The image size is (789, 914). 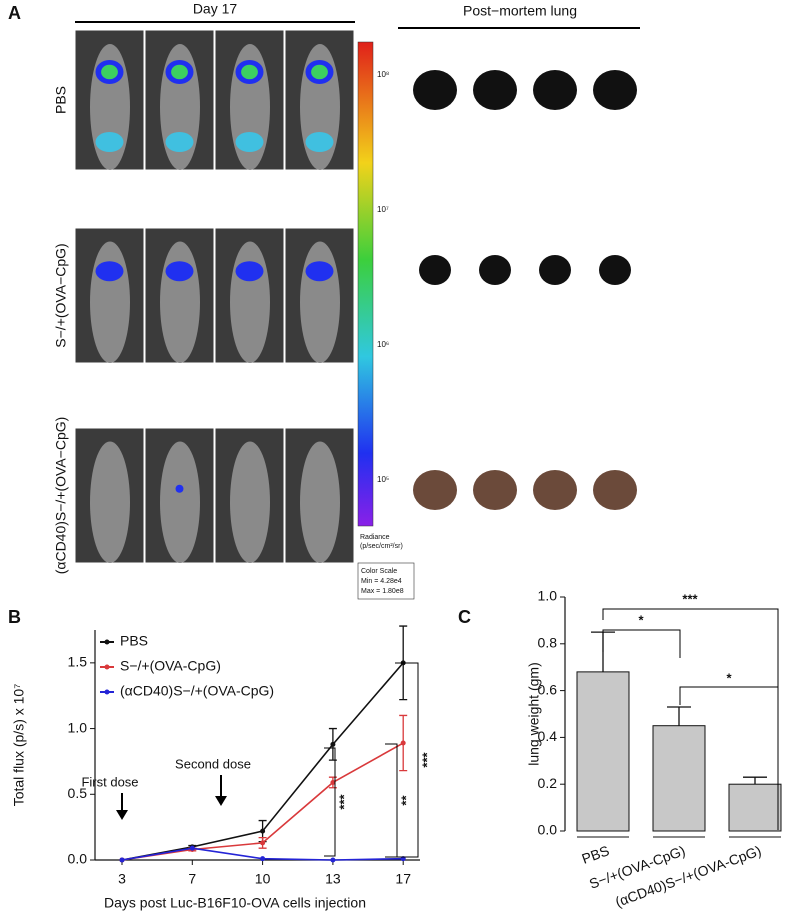 I want to click on y-tick-label: 0.5, so click(x=78, y=793).